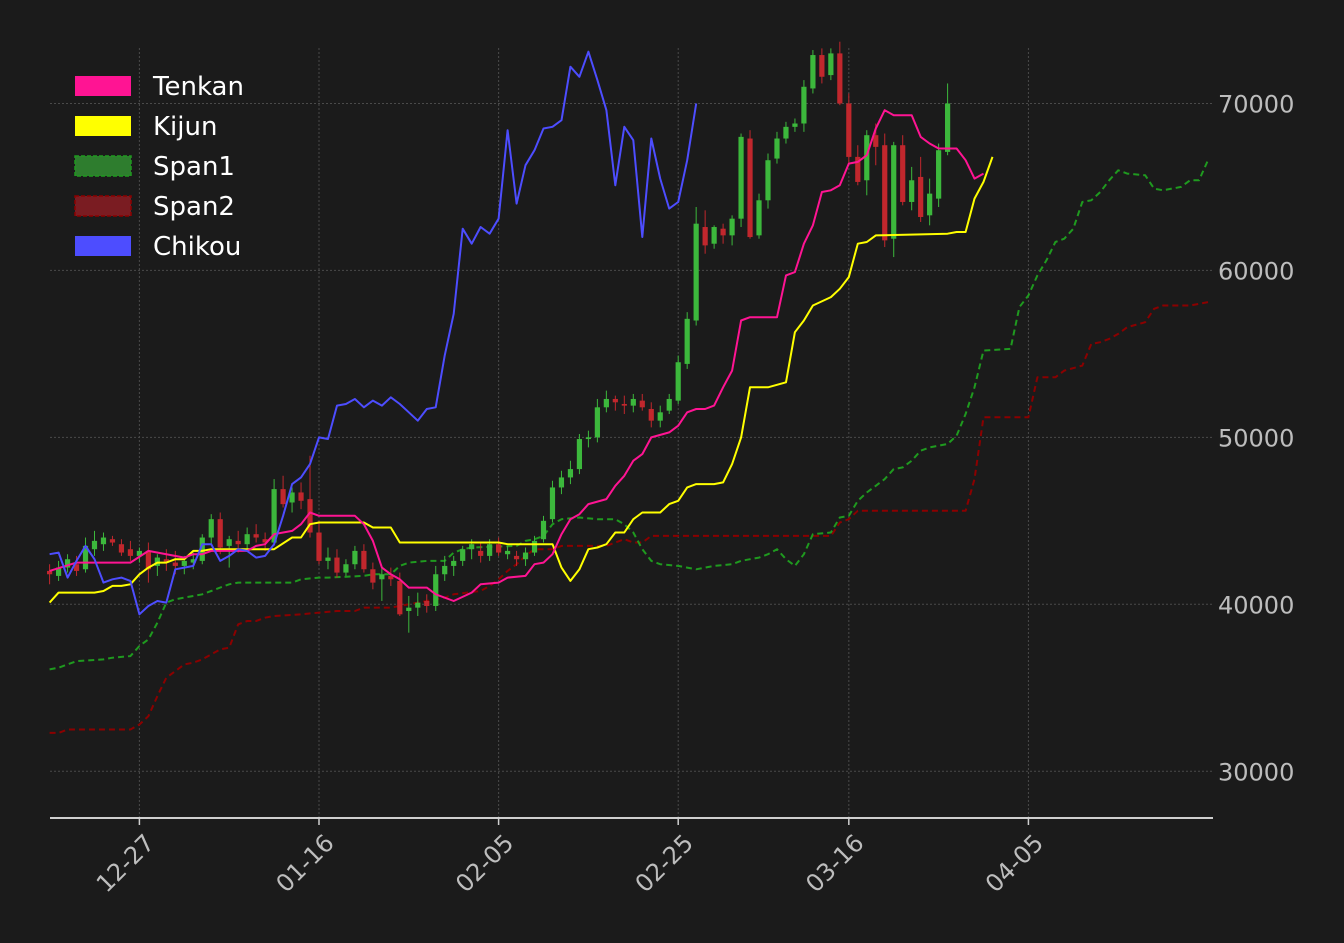 The height and width of the screenshot is (943, 1344). Describe the element at coordinates (185, 127) in the screenshot. I see `legend-label-kijun: Kijun` at that location.